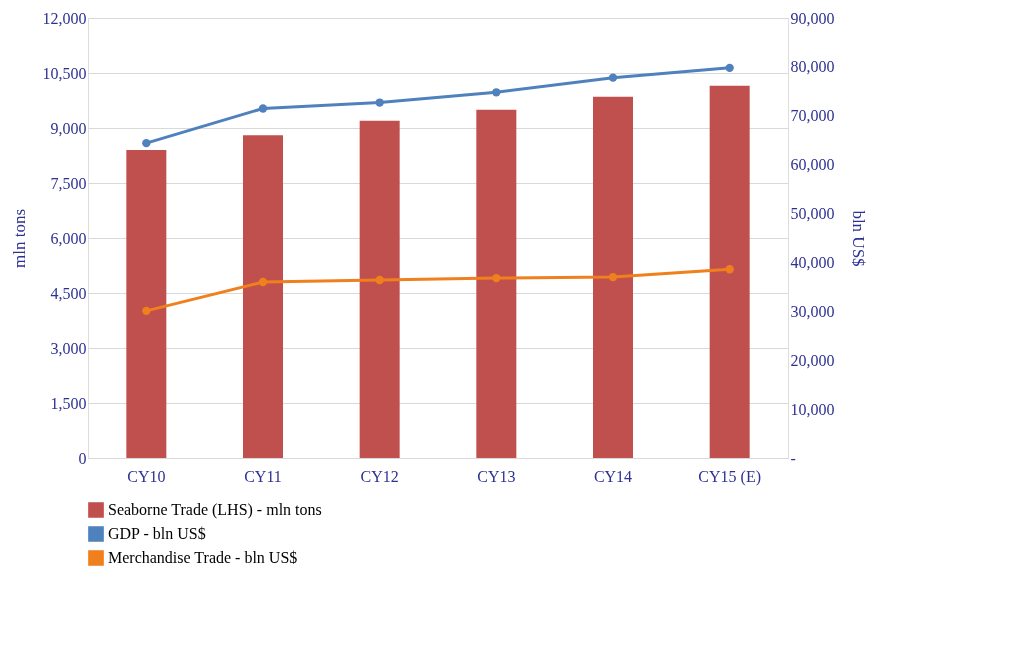 The width and height of the screenshot is (1013, 645). I want to click on y2-tick-label: 20,000, so click(812, 360).